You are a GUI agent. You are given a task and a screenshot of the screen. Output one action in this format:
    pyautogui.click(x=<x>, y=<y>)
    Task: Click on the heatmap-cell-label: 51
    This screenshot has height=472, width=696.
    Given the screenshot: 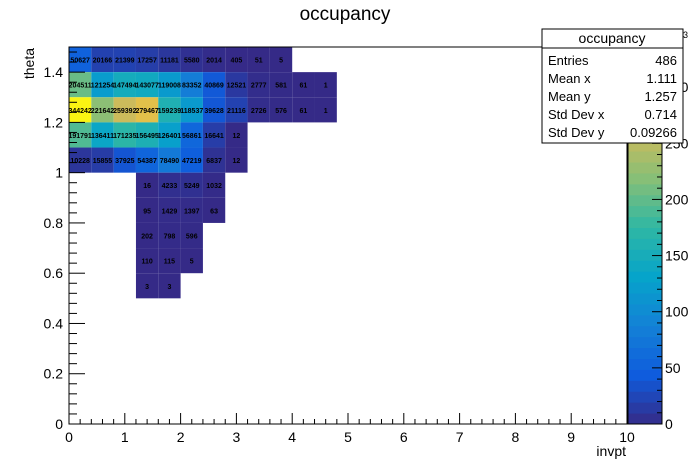 What is the action you would take?
    pyautogui.click(x=259, y=61)
    